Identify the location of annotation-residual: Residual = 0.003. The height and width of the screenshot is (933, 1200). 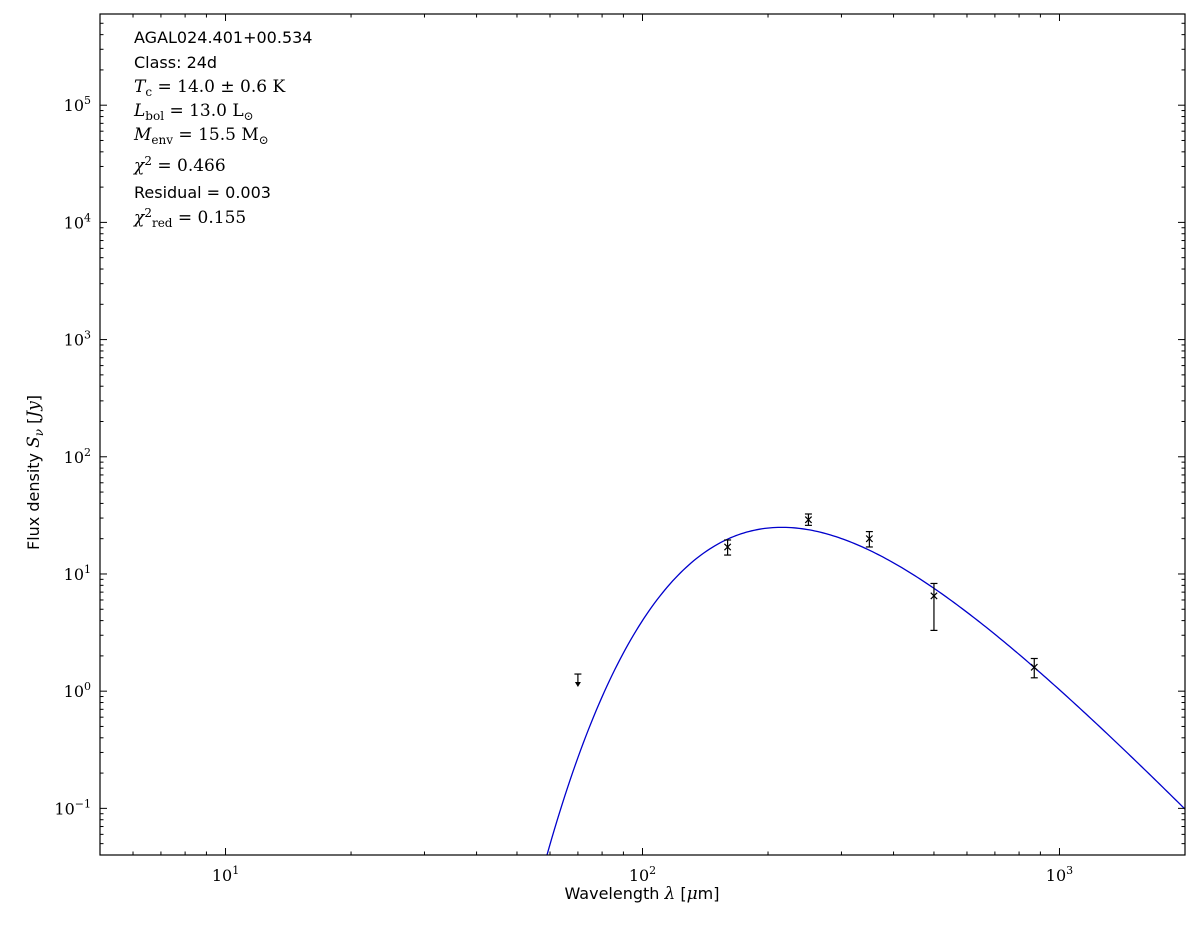
(202, 192).